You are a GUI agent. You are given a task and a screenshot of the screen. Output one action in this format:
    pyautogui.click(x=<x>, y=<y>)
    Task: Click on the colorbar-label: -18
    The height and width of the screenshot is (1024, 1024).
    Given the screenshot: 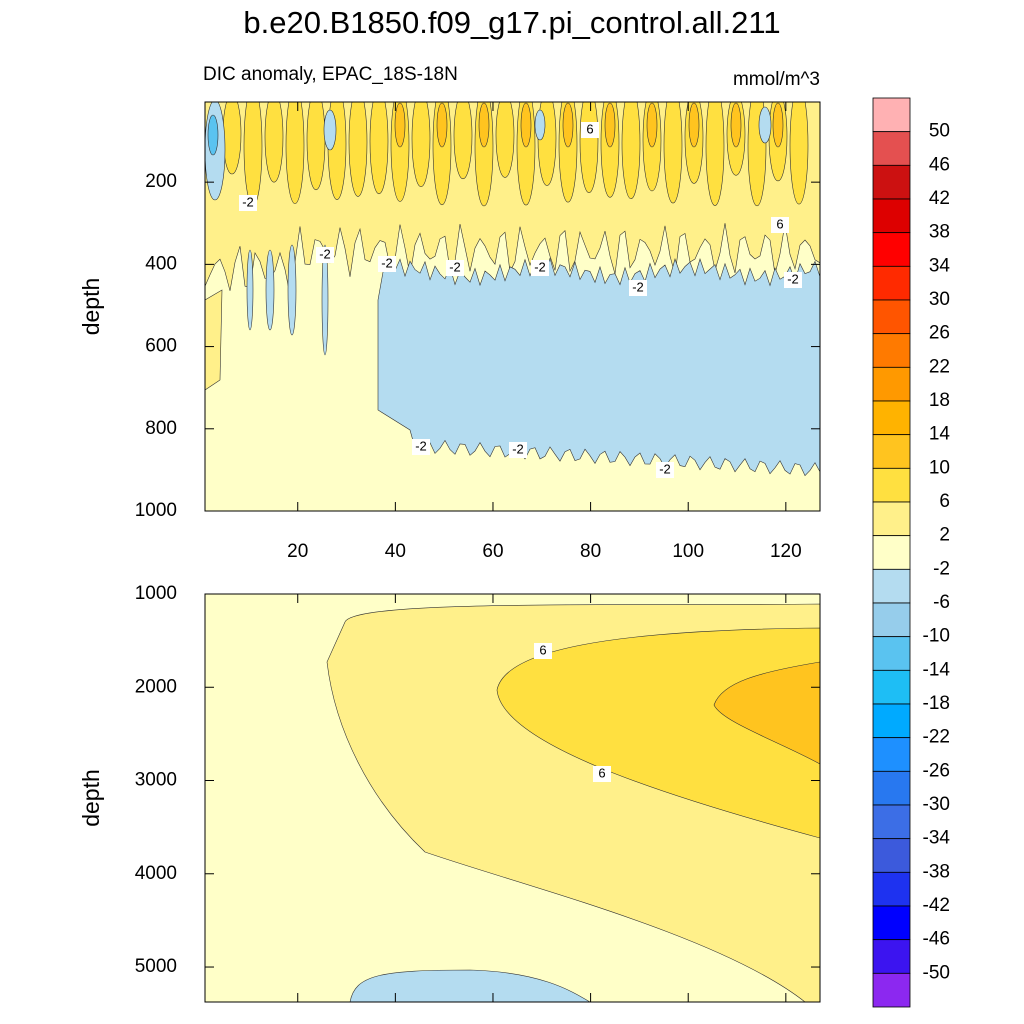 What is the action you would take?
    pyautogui.click(x=936, y=703)
    